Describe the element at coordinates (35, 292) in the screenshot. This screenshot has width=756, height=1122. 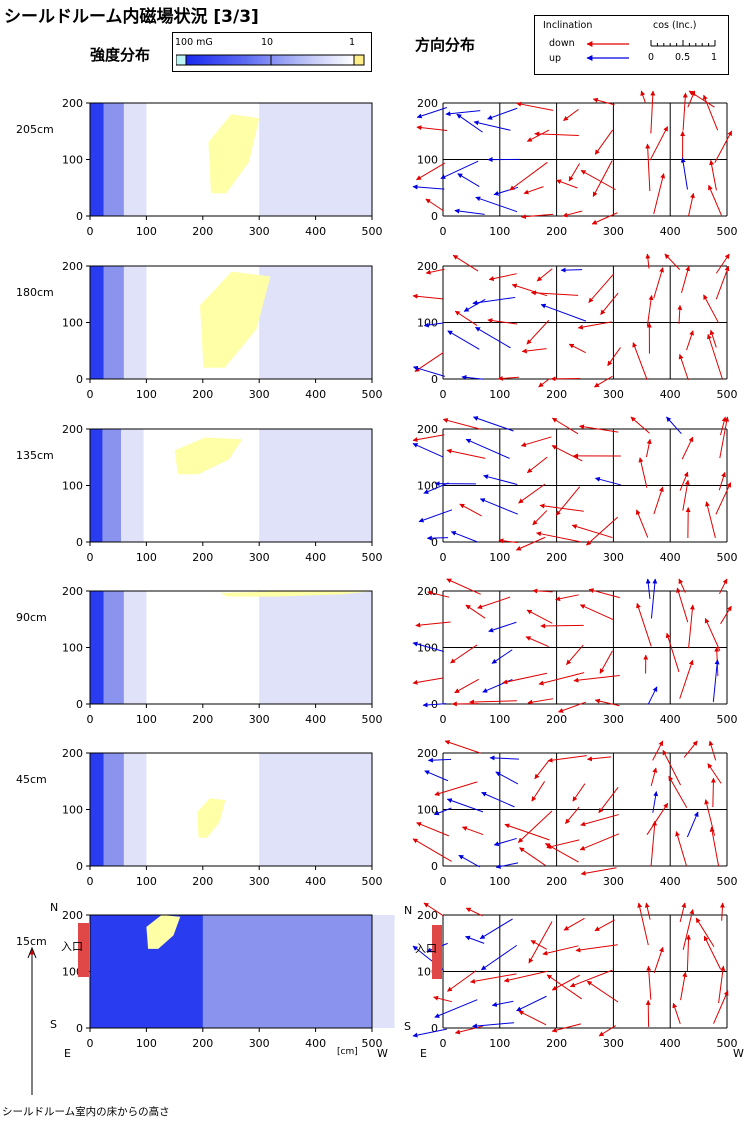
I see `height-label: 180cm` at that location.